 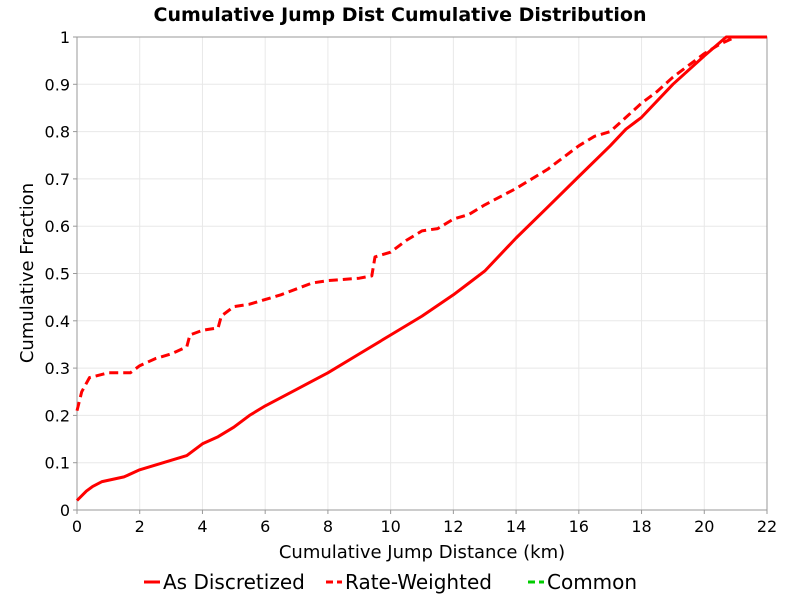 I want to click on y-tick-label: 0.1, so click(x=57, y=463).